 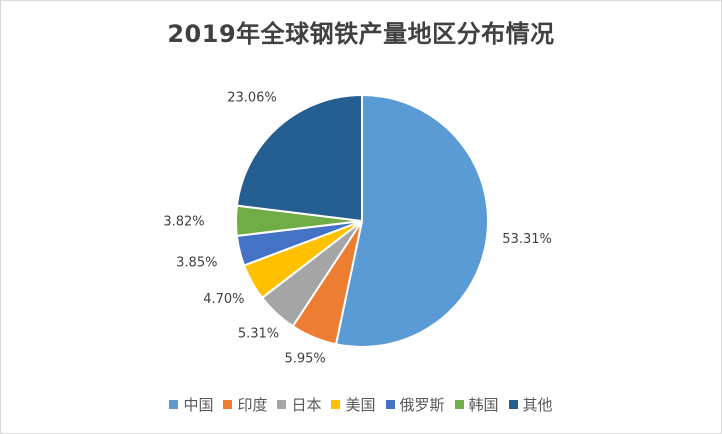 I want to click on pie-slice-other, so click(x=299, y=158).